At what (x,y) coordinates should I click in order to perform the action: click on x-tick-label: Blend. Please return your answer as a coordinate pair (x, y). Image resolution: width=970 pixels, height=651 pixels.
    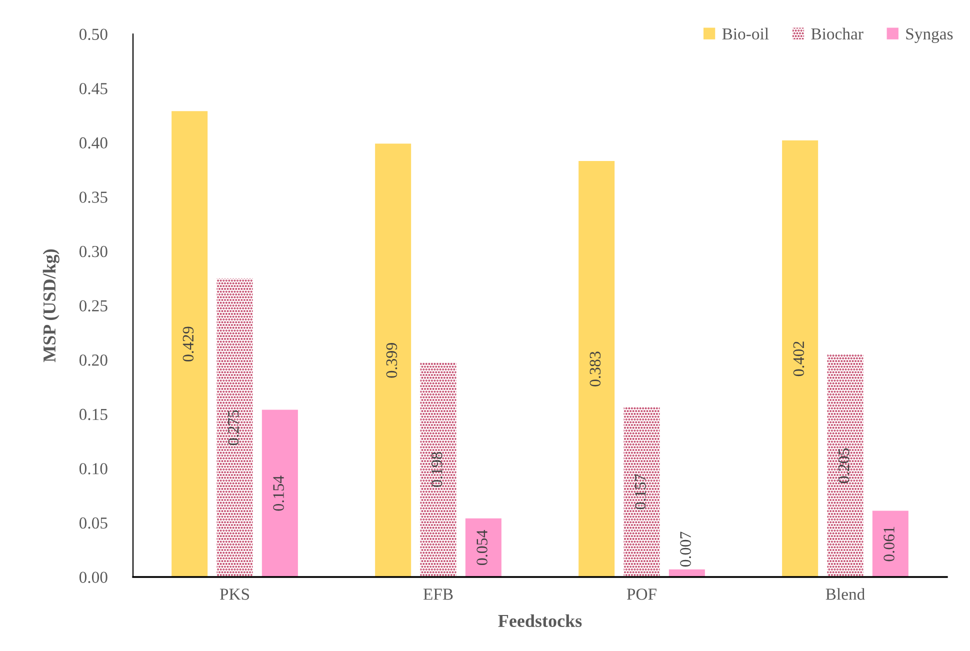
    Looking at the image, I should click on (845, 594).